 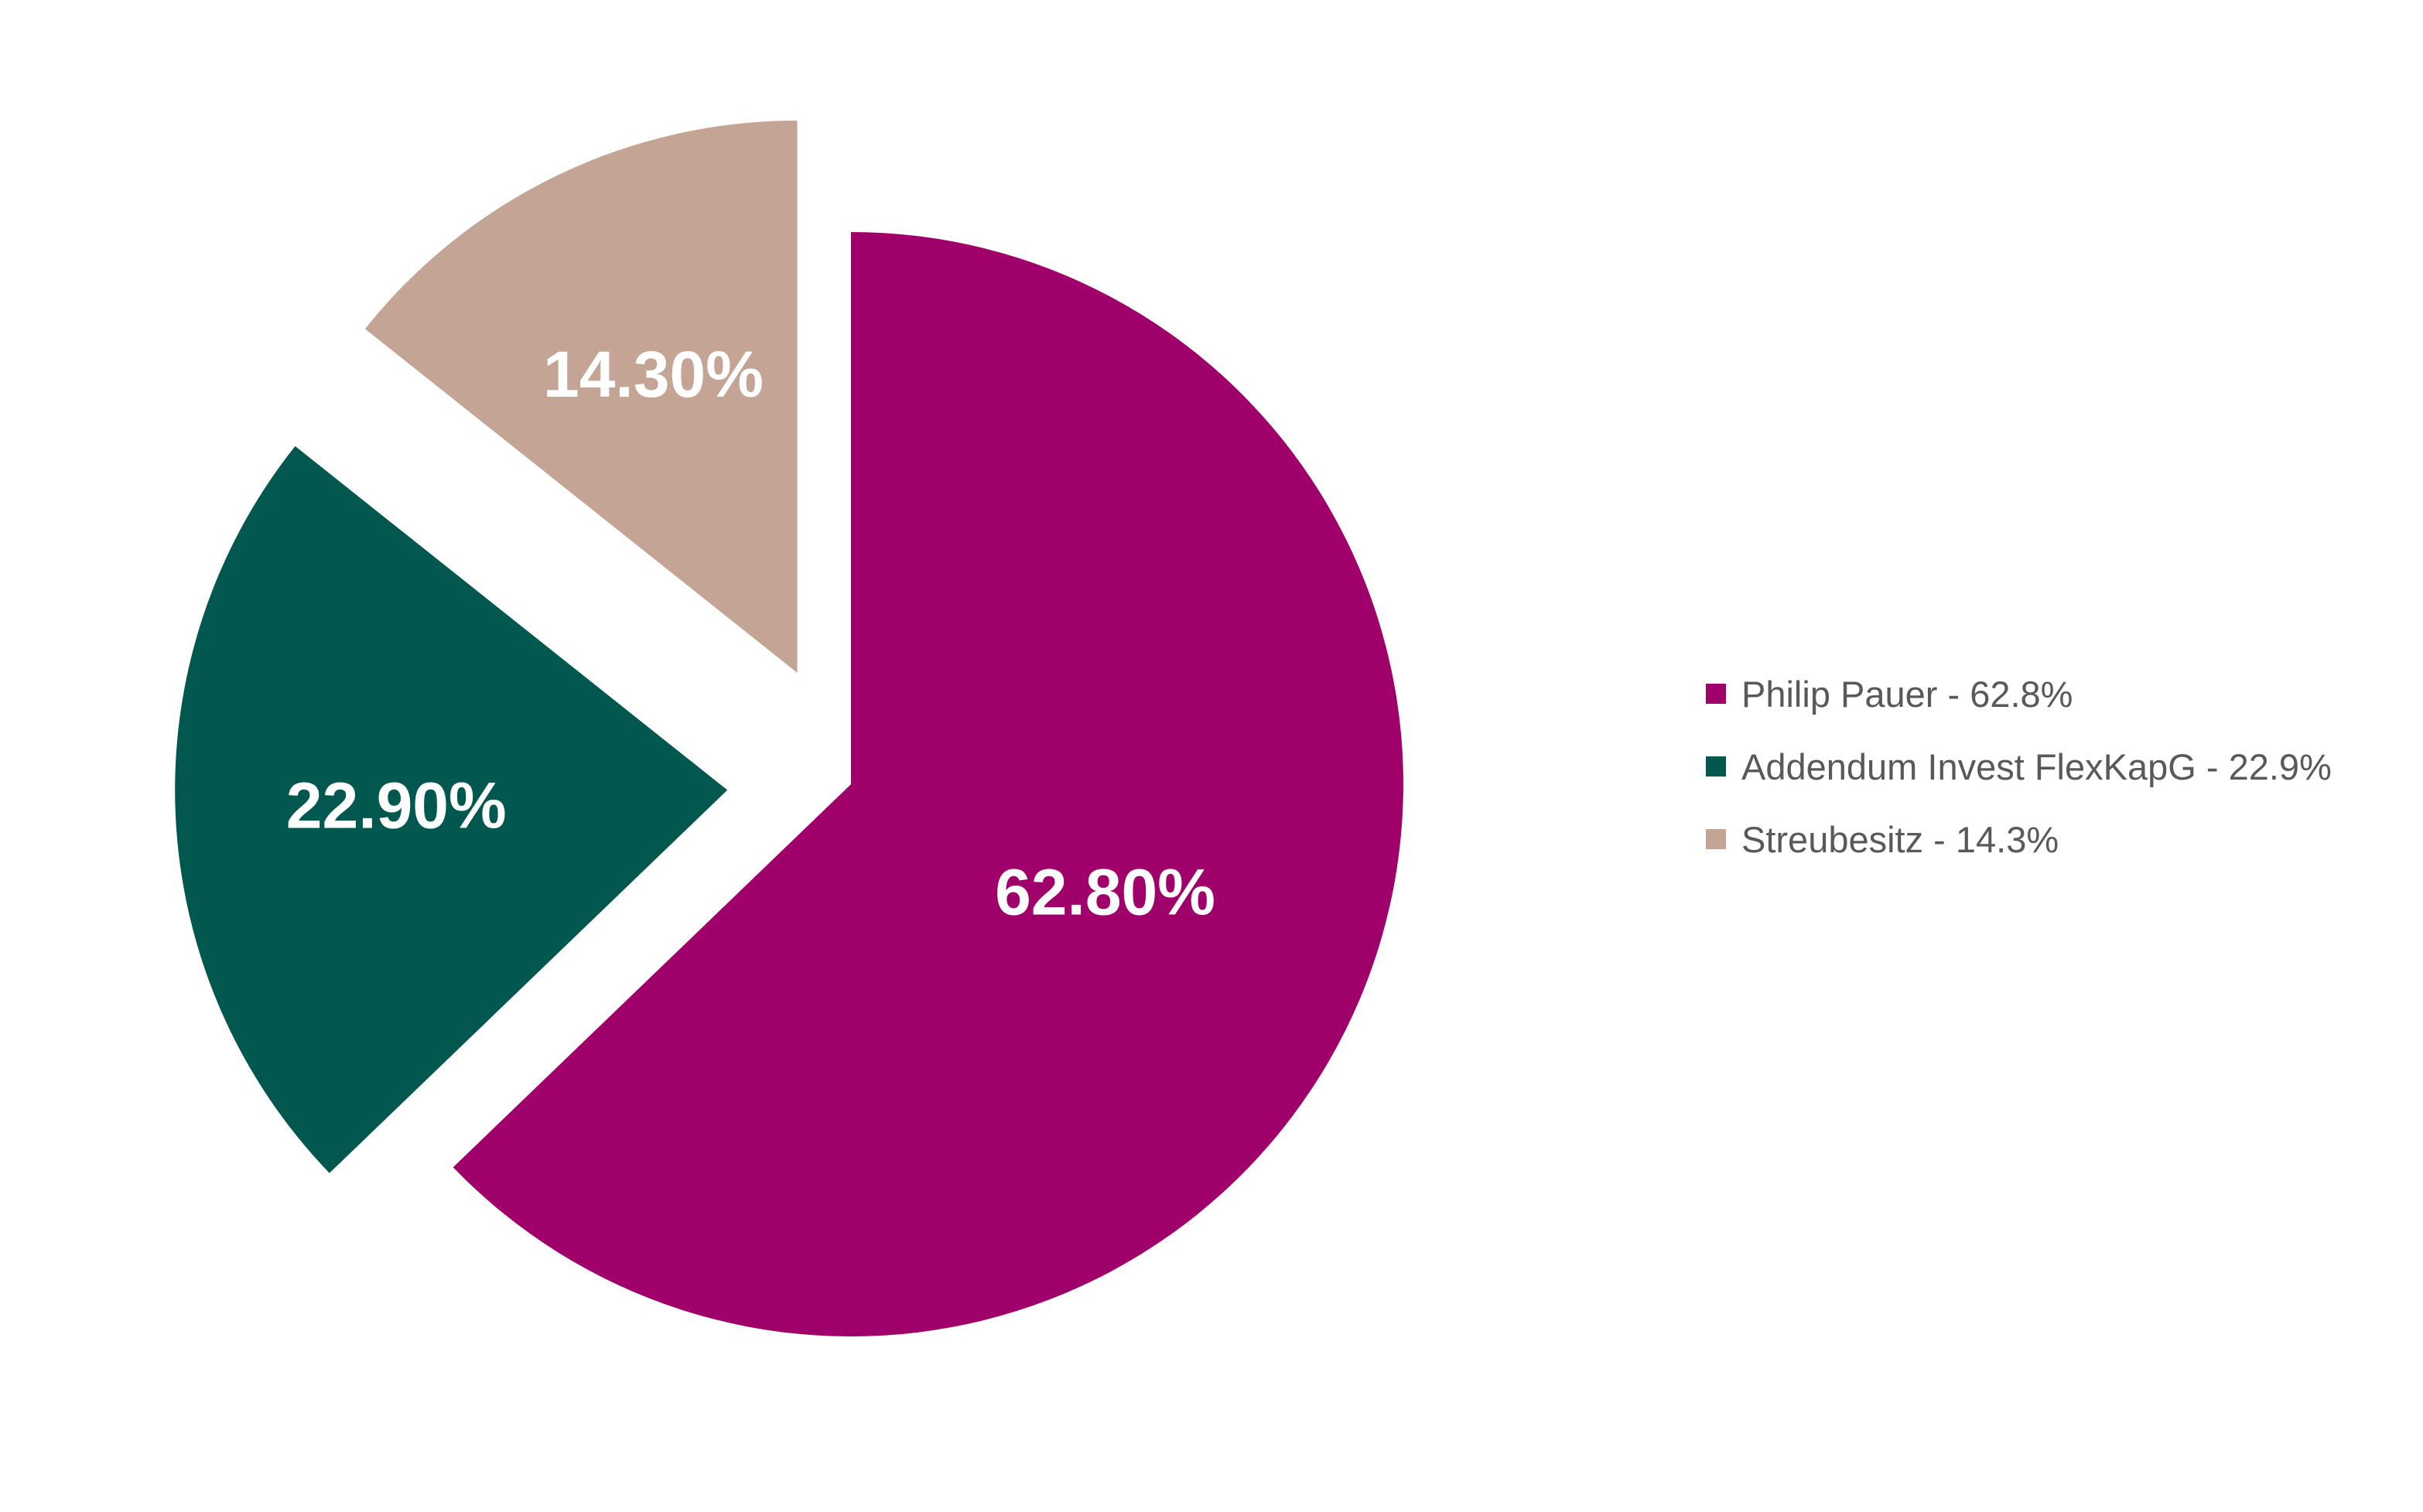 I want to click on legend-item: Addendum Invest FlexKapG - 22.9%, so click(x=2054, y=766).